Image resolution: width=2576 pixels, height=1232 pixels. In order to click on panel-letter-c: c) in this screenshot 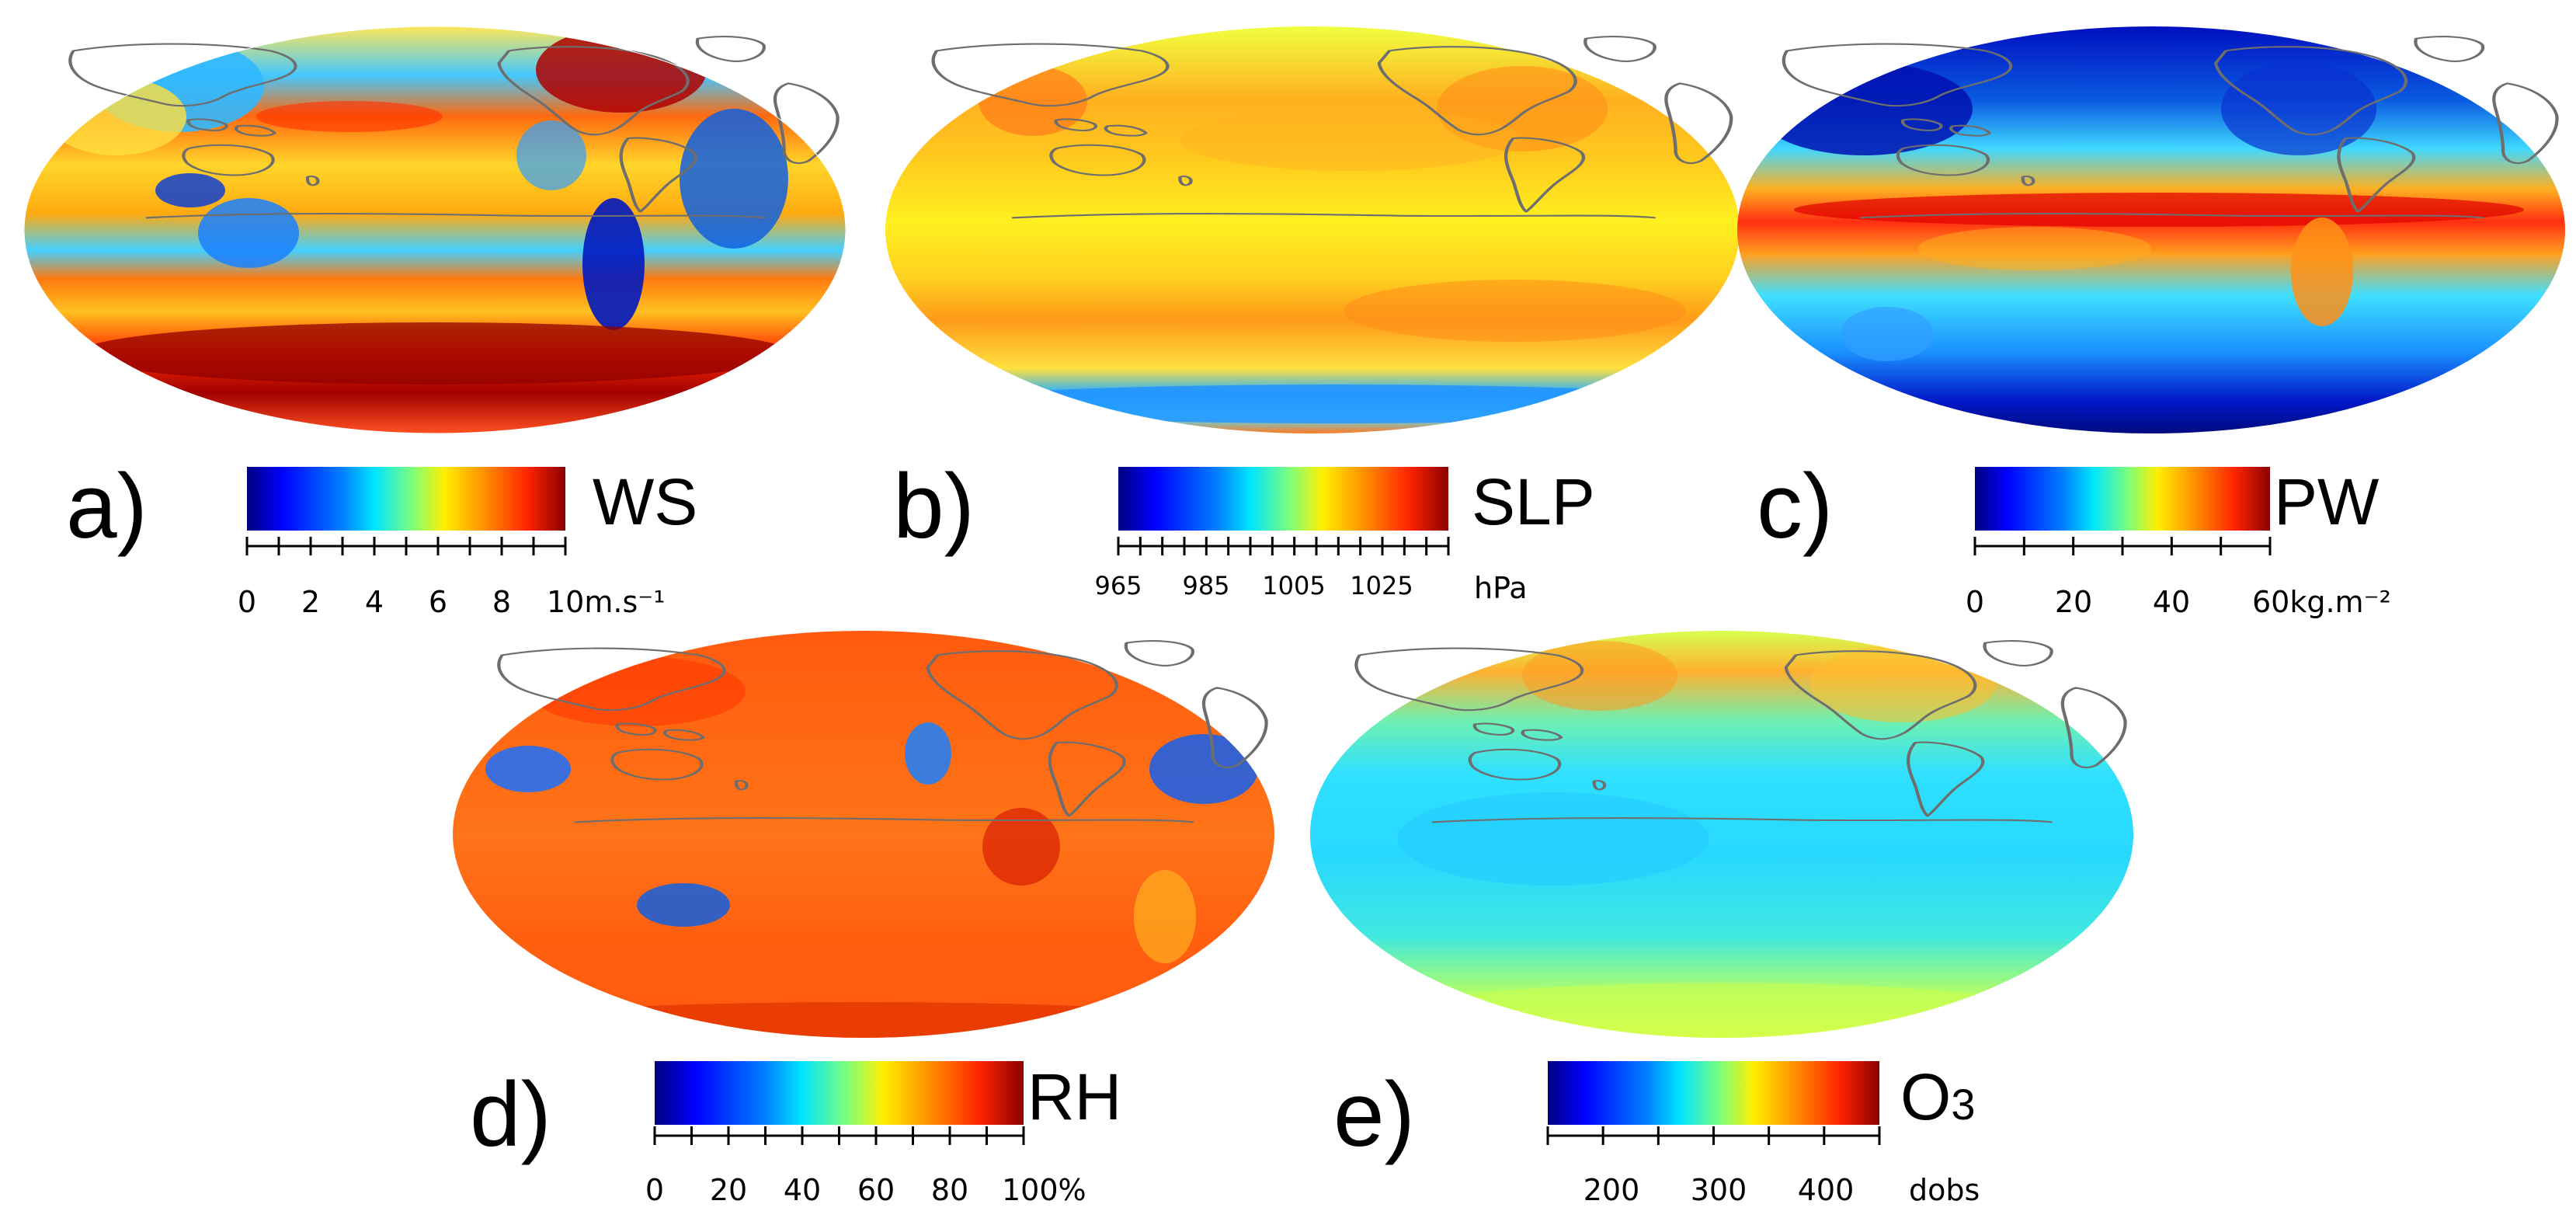, I will do `click(1795, 507)`.